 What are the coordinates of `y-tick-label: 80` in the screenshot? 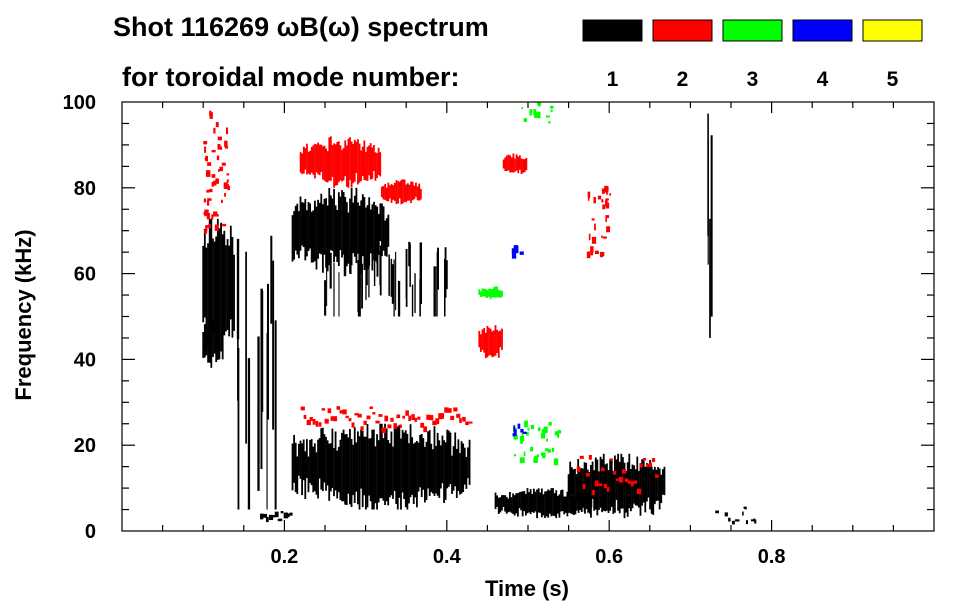 It's located at (85, 189).